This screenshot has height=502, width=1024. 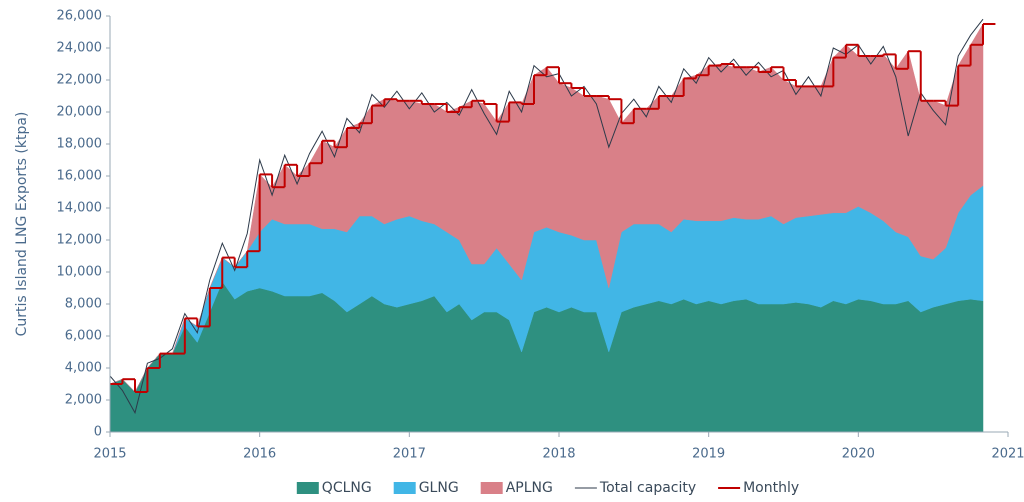 I want to click on legend-item: QCLNG, so click(x=334, y=488).